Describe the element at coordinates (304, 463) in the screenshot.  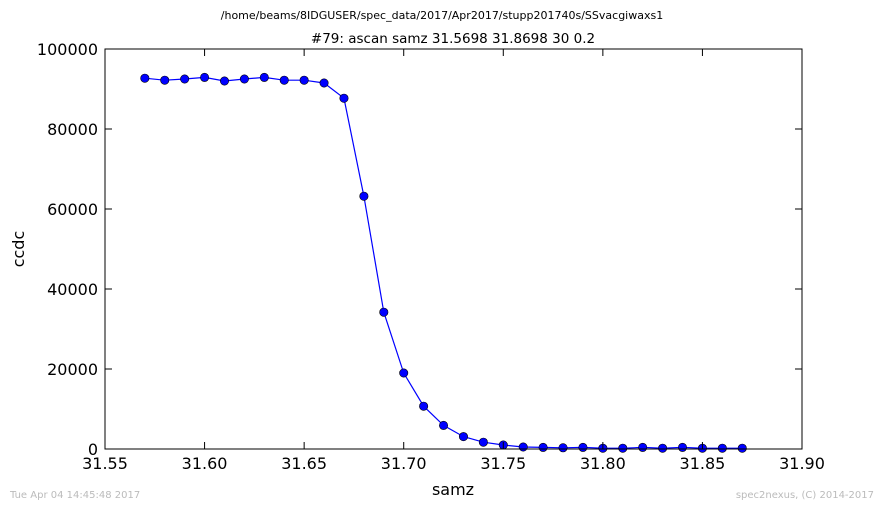
I see `x-tick-label: 31.65` at that location.